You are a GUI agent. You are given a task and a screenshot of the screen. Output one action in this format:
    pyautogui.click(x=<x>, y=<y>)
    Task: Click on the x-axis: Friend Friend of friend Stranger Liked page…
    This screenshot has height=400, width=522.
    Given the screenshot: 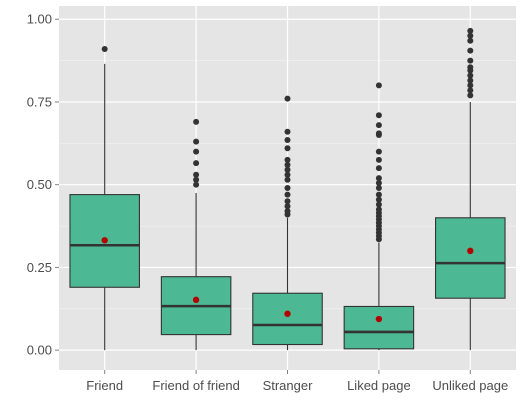 What is the action you would take?
    pyautogui.click(x=297, y=381)
    